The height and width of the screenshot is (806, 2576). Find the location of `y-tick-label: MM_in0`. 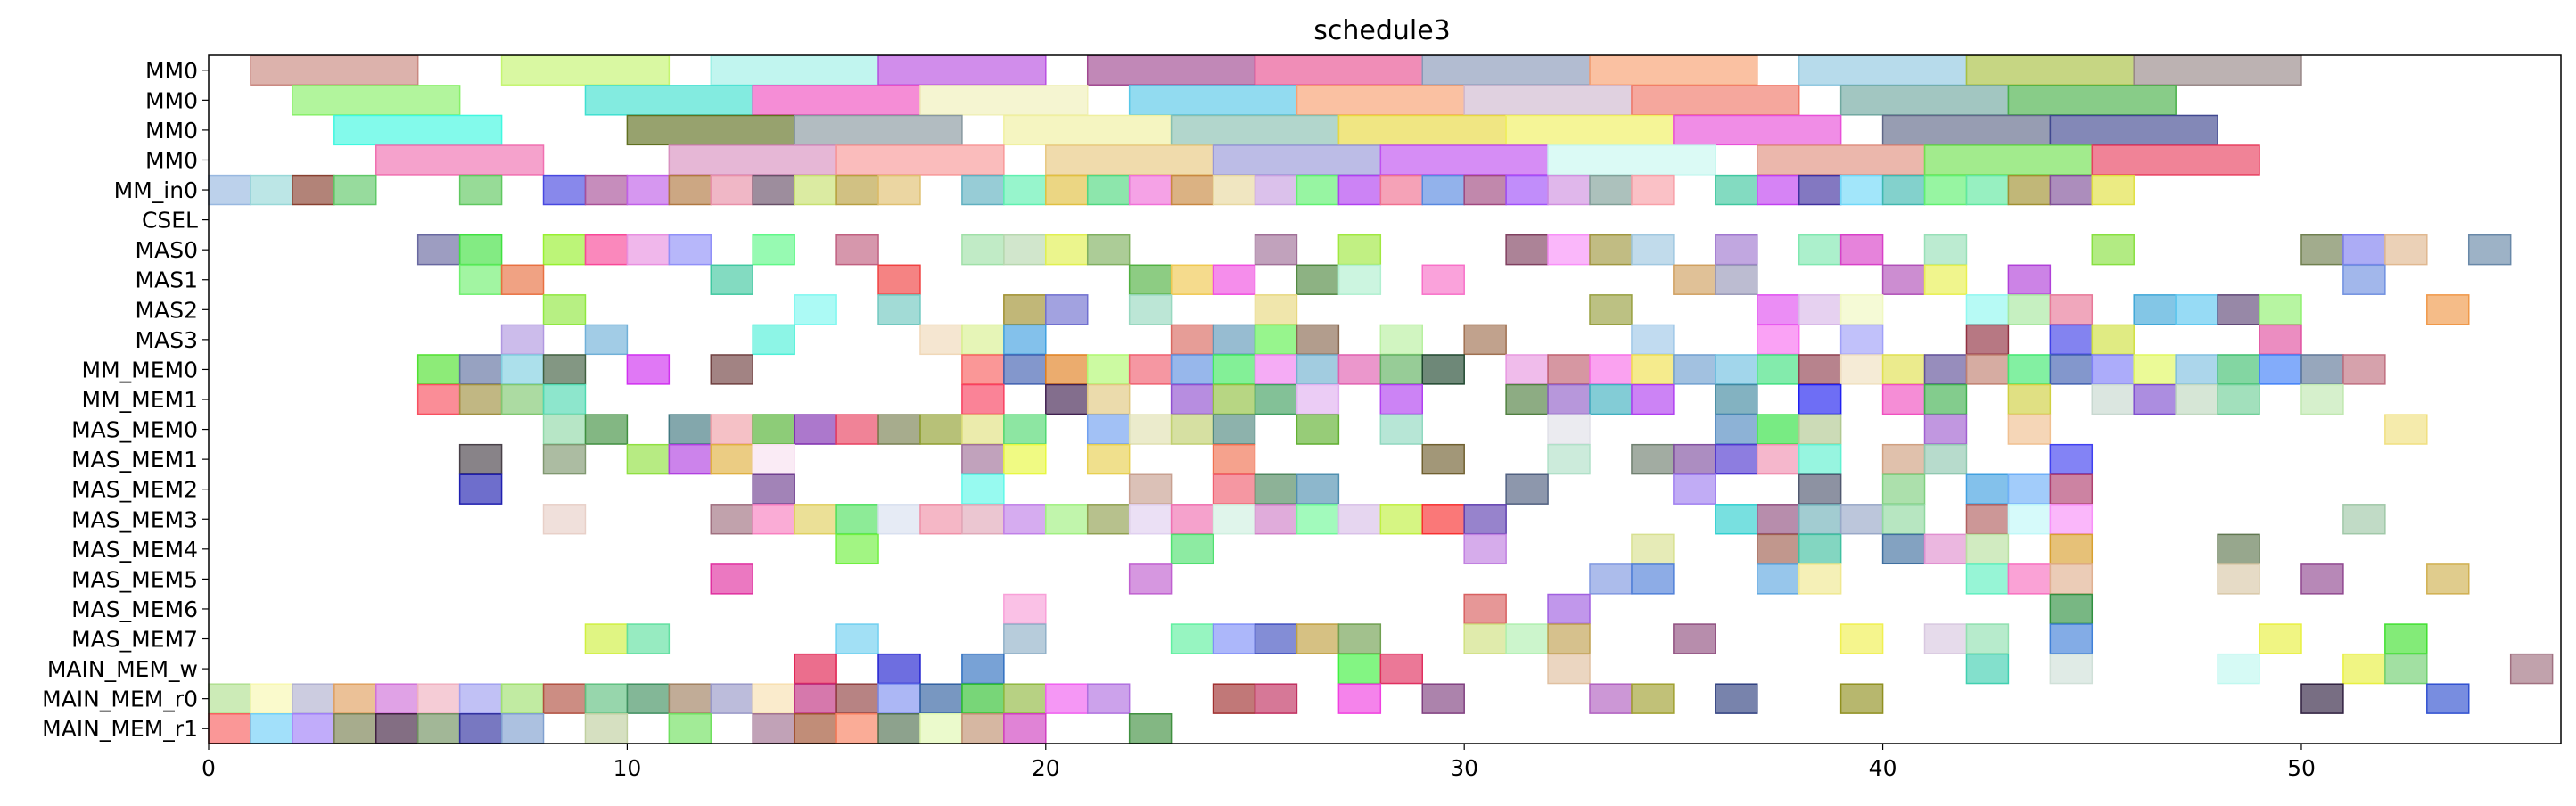

y-tick-label: MM_in0 is located at coordinates (156, 190).